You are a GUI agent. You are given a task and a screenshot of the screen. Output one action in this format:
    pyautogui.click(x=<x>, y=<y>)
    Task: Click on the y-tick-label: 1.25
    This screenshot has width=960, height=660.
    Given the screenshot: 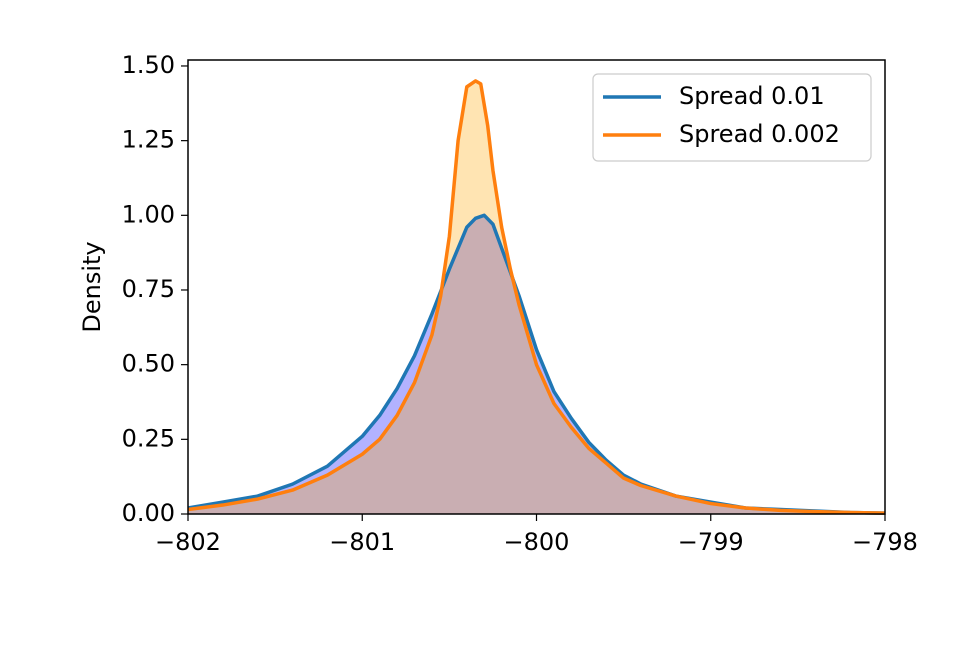 What is the action you would take?
    pyautogui.click(x=148, y=140)
    